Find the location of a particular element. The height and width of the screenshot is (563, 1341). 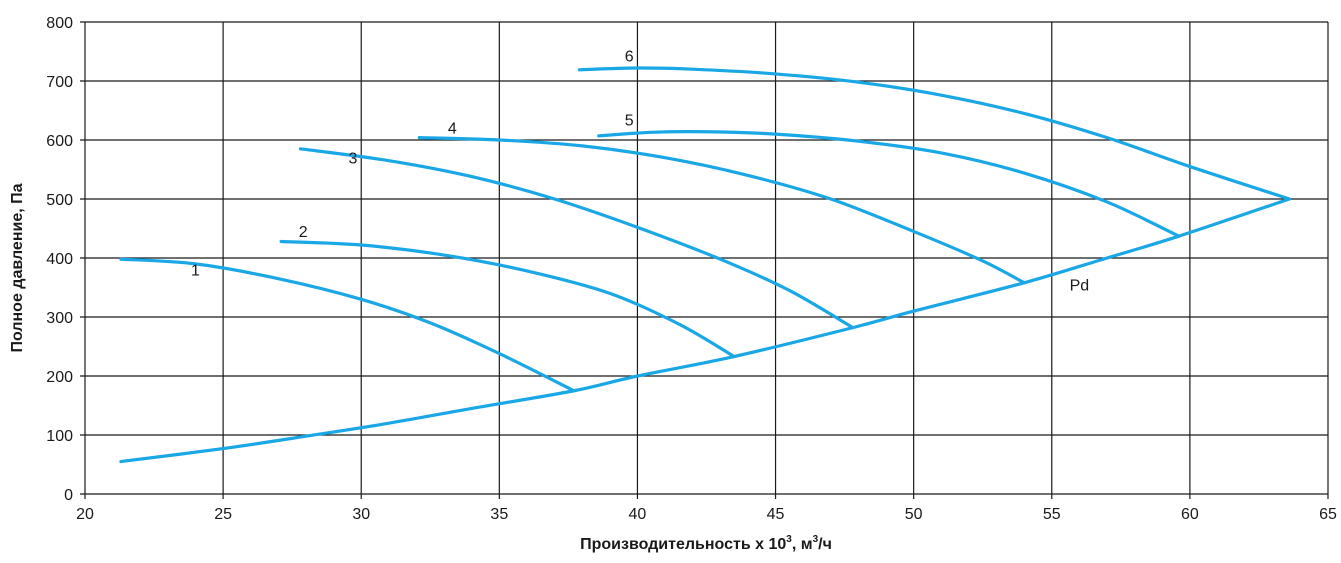

curve-label-5: 5 is located at coordinates (629, 120).